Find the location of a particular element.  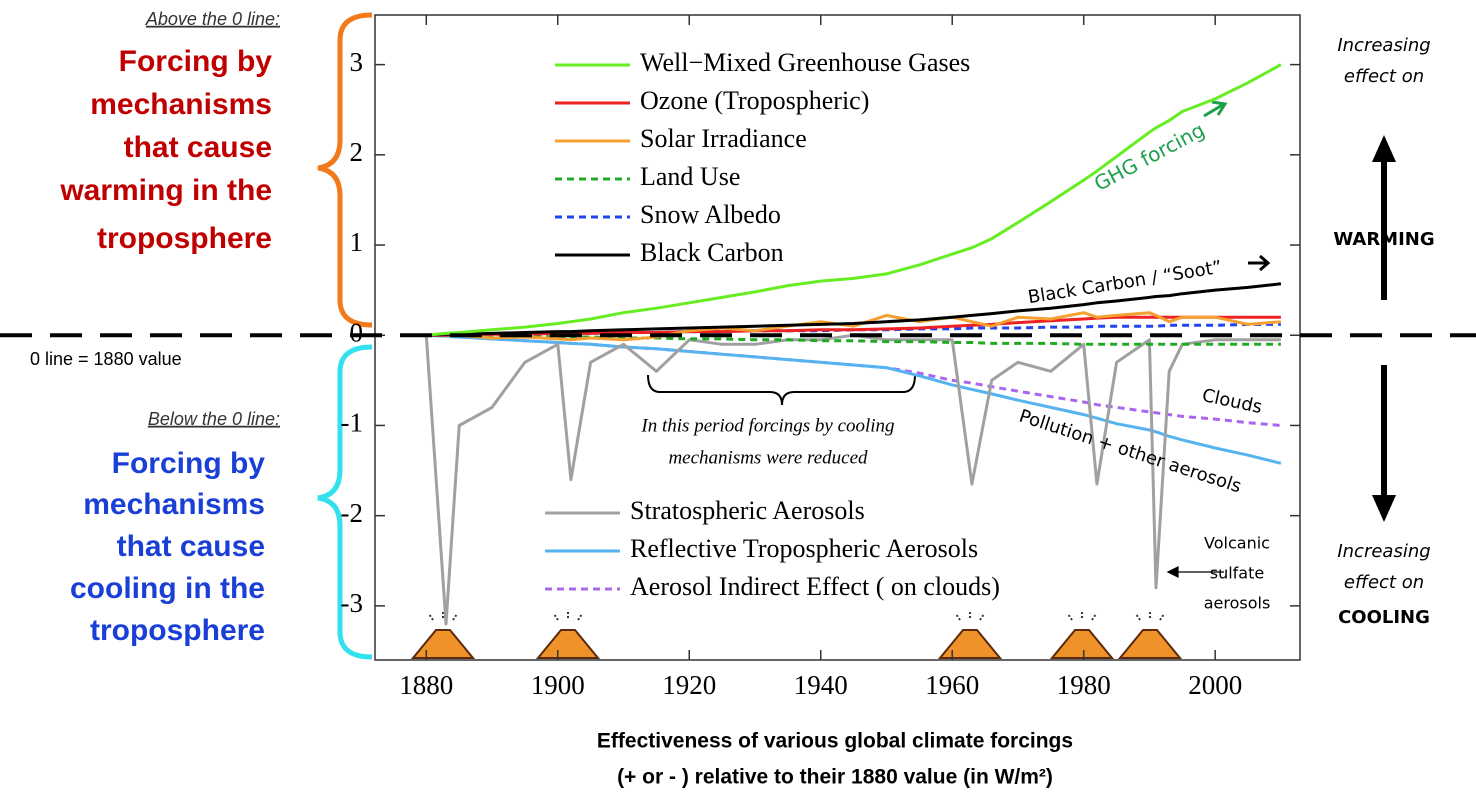

cooling-brace is located at coordinates (345, 502).